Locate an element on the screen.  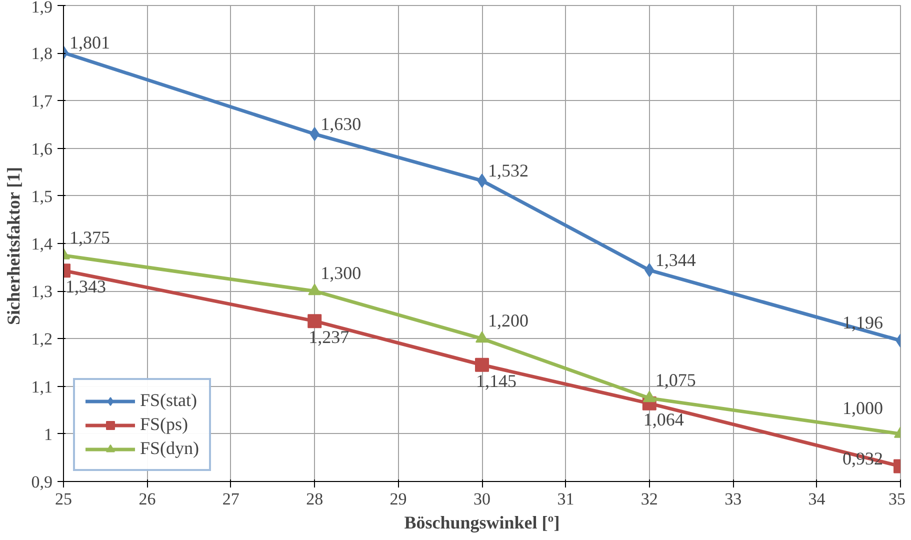
y-tick-label: 1,8 is located at coordinates (41, 54).